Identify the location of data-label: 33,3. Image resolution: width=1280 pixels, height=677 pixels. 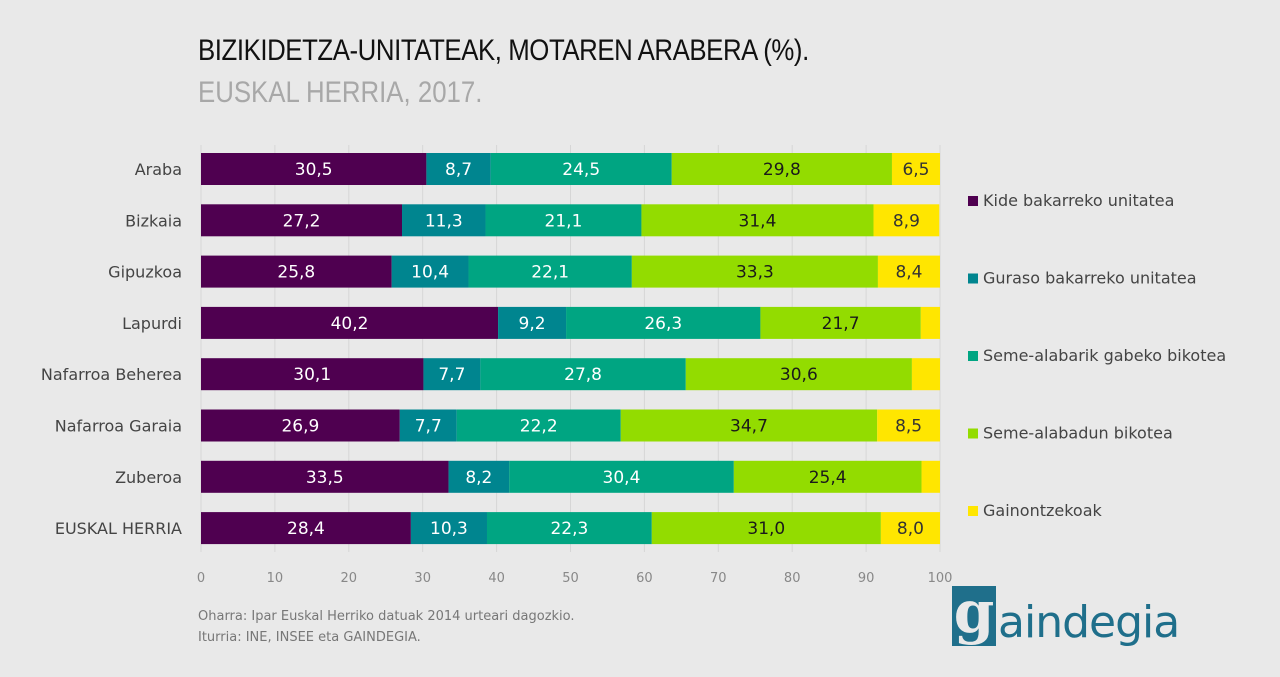
(755, 273).